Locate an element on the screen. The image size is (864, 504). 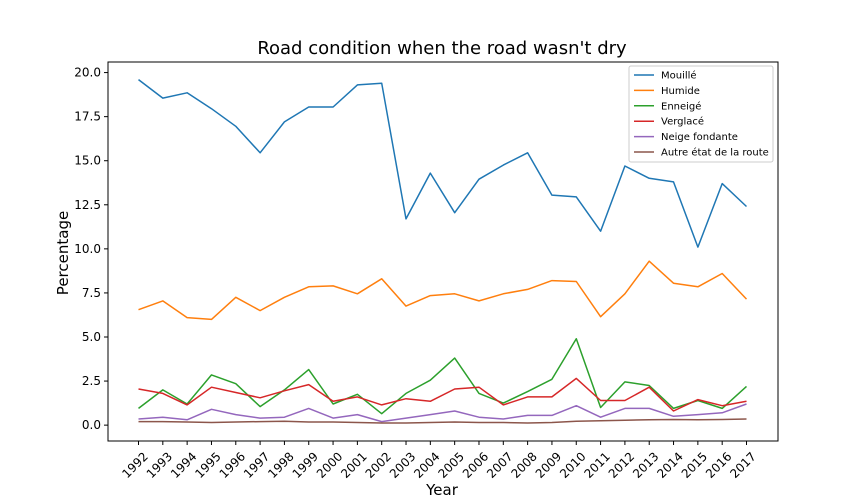
y-tick-label: 0.0 is located at coordinates (91, 425).